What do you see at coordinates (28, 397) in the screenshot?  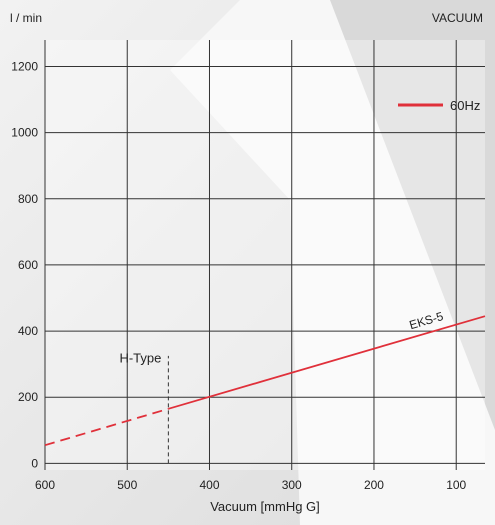 I see `y-tick-label-200: 200` at bounding box center [28, 397].